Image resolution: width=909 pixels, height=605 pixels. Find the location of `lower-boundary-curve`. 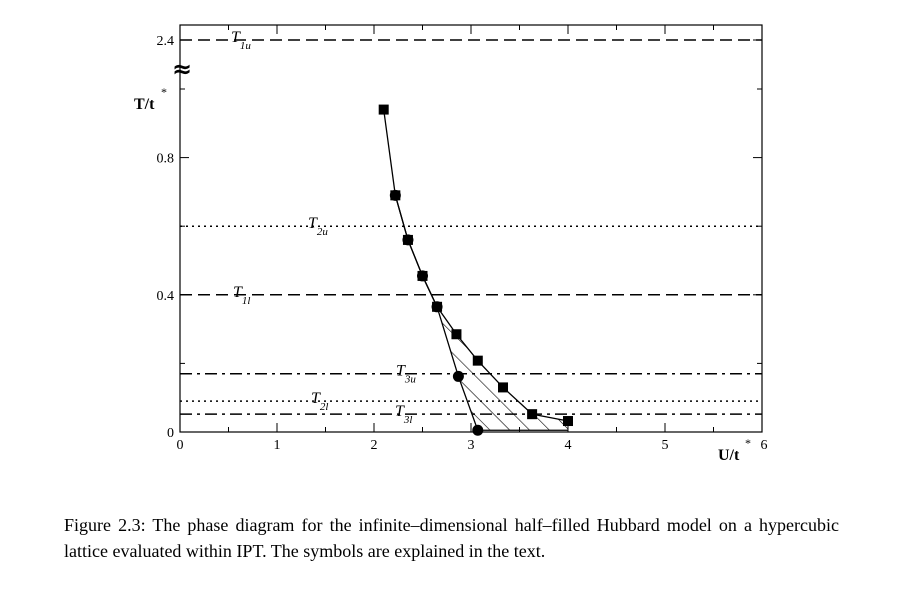

lower-boundary-curve is located at coordinates (436, 313).